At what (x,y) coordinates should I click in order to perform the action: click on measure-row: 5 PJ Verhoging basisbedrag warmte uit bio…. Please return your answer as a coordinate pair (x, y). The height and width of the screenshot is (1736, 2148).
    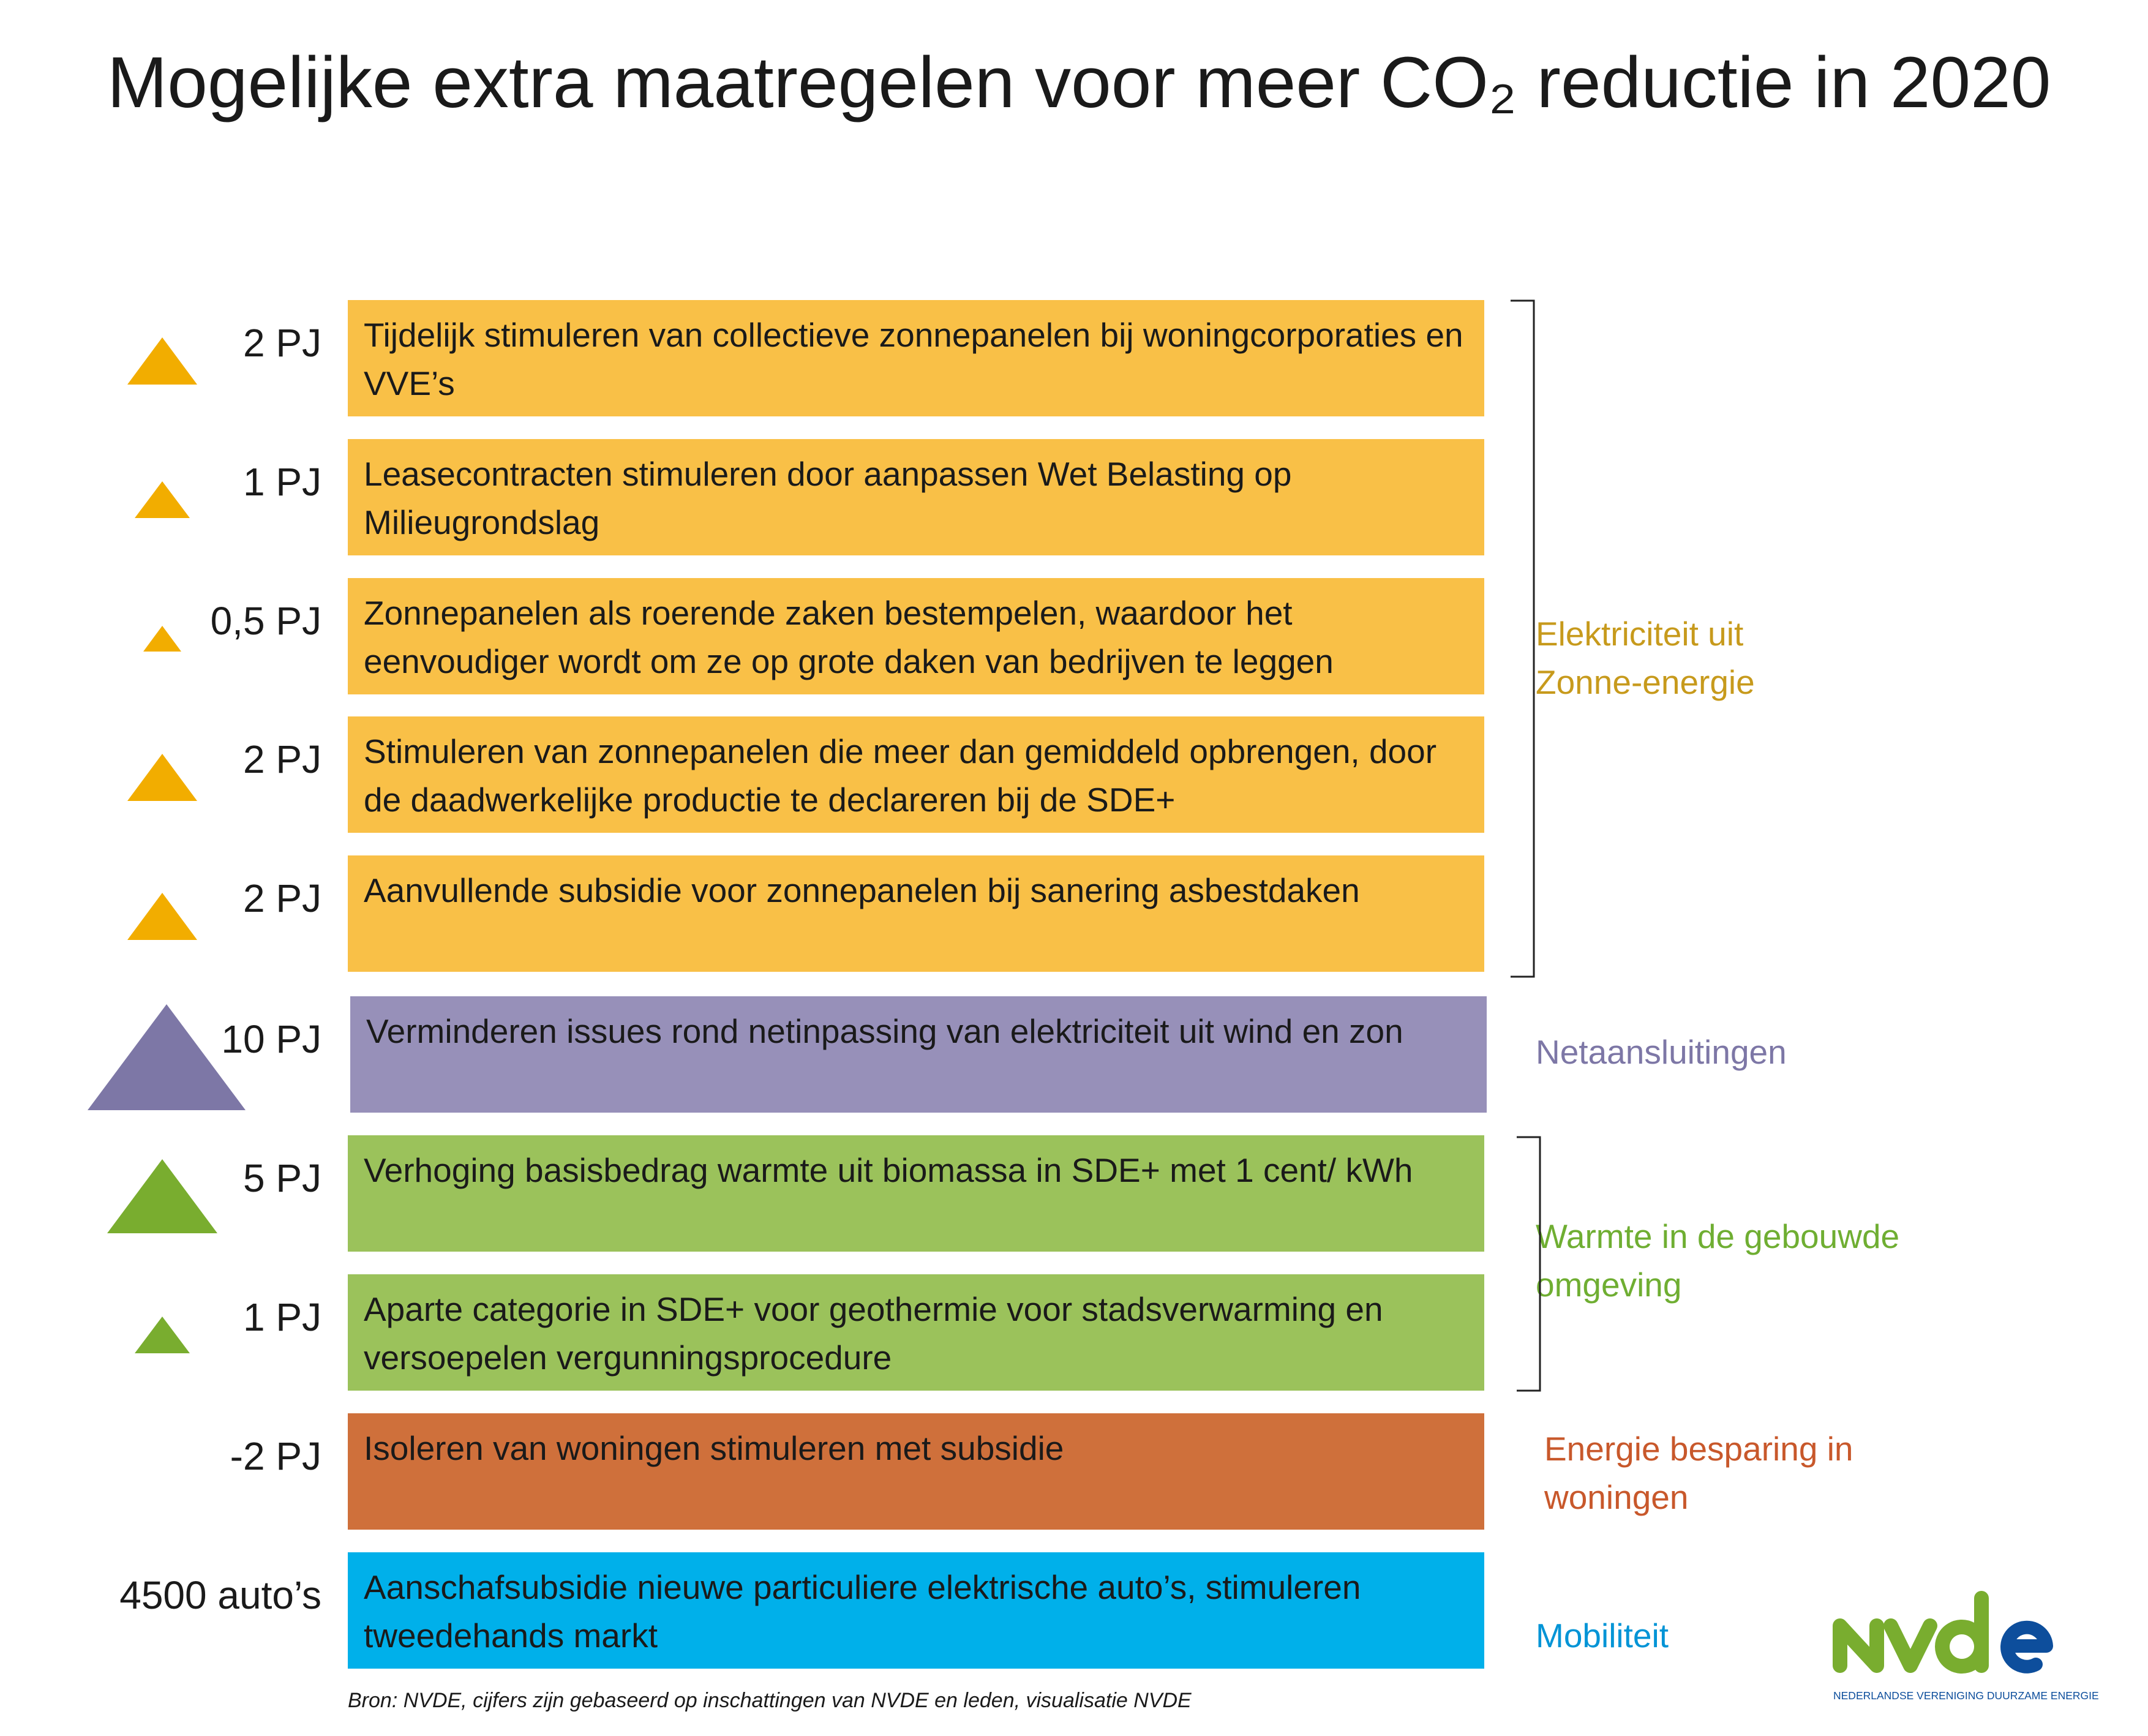
    Looking at the image, I should click on (747, 1193).